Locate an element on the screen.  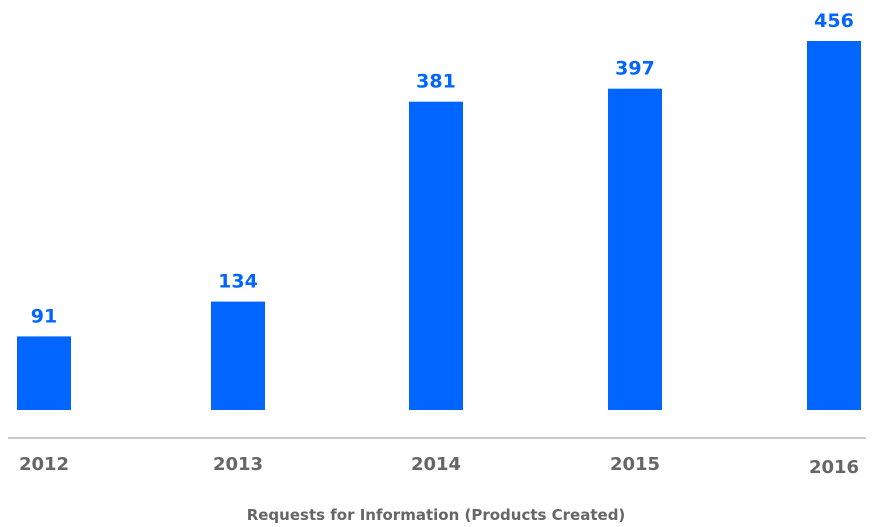
bar-2014 is located at coordinates (436, 255).